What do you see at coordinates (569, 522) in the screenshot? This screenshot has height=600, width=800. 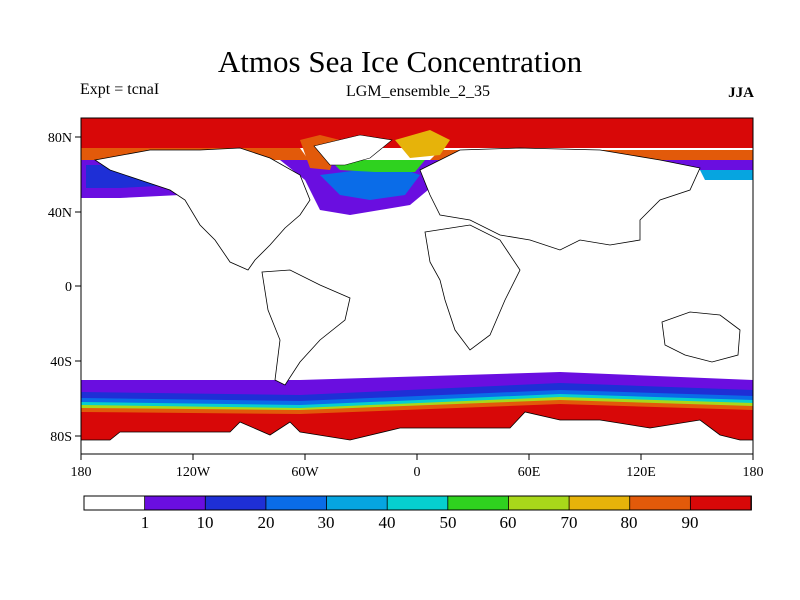 I see `colorbar-label-70: 70` at bounding box center [569, 522].